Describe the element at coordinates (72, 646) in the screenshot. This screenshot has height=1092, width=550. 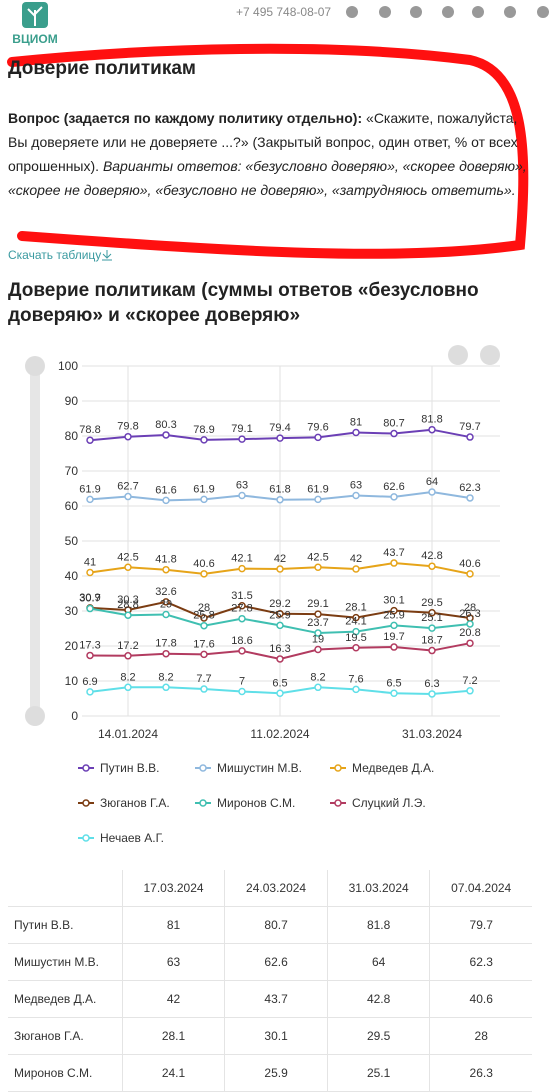
I see `y-tick-label: 20` at that location.